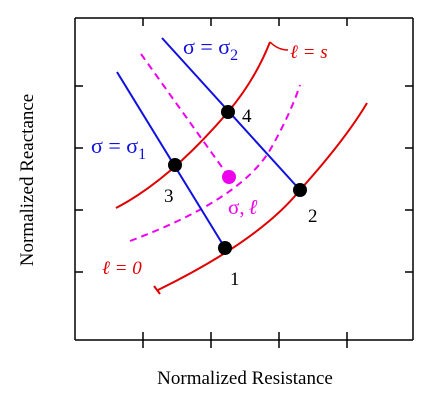 Image resolution: width=445 pixels, height=405 pixels. Describe the element at coordinates (247, 116) in the screenshot. I see `point-4-label: 4` at that location.